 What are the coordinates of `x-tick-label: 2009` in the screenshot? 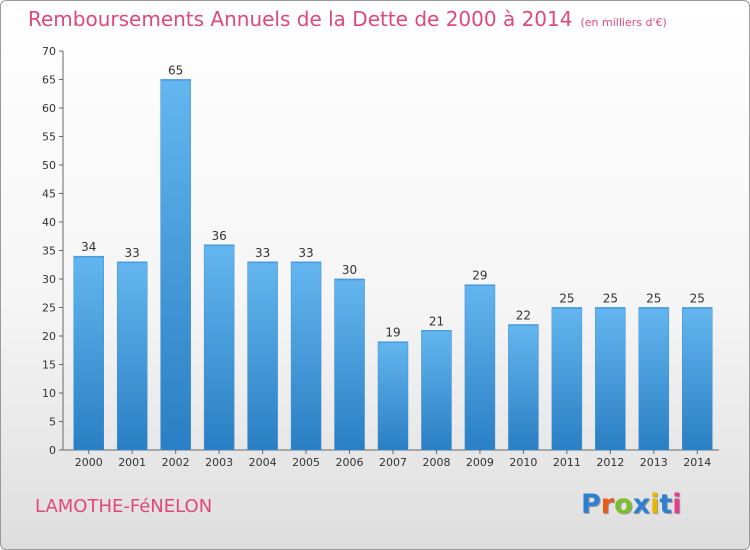 It's located at (480, 462).